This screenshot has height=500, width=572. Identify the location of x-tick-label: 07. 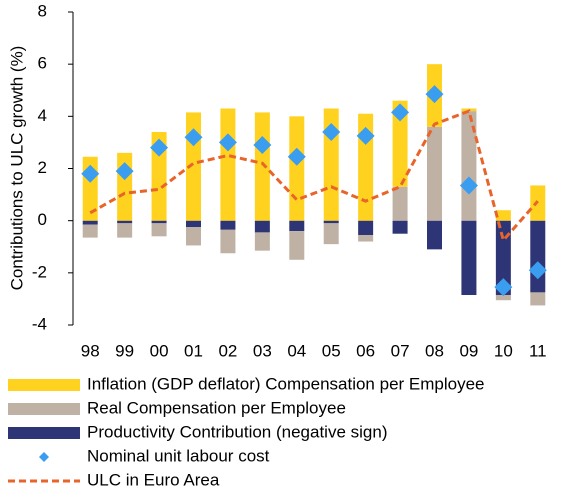
(400, 350).